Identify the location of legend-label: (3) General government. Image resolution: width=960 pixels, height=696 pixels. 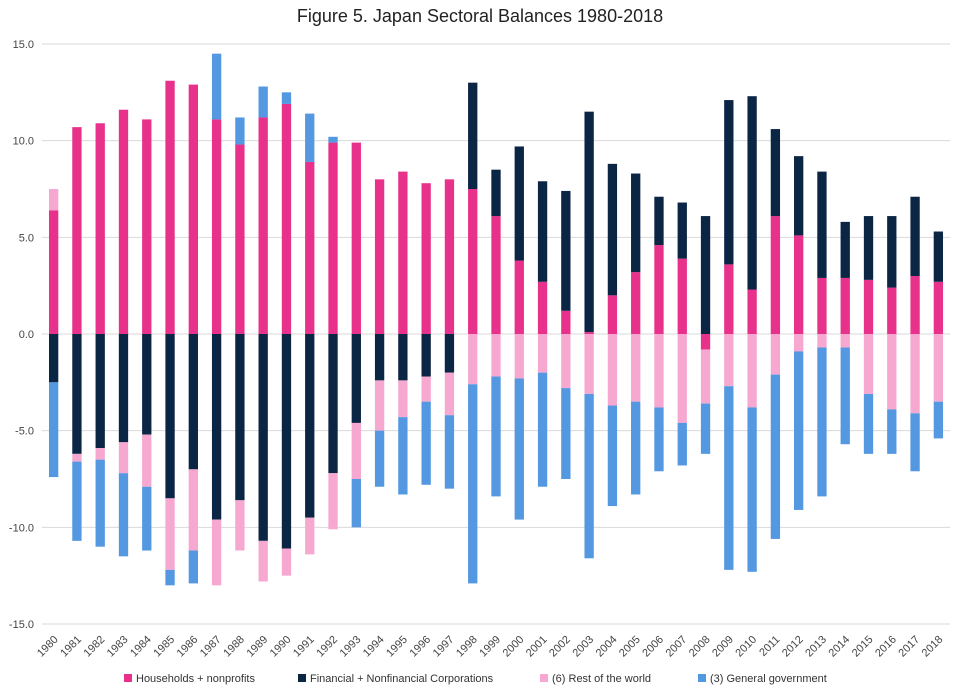
(768, 679).